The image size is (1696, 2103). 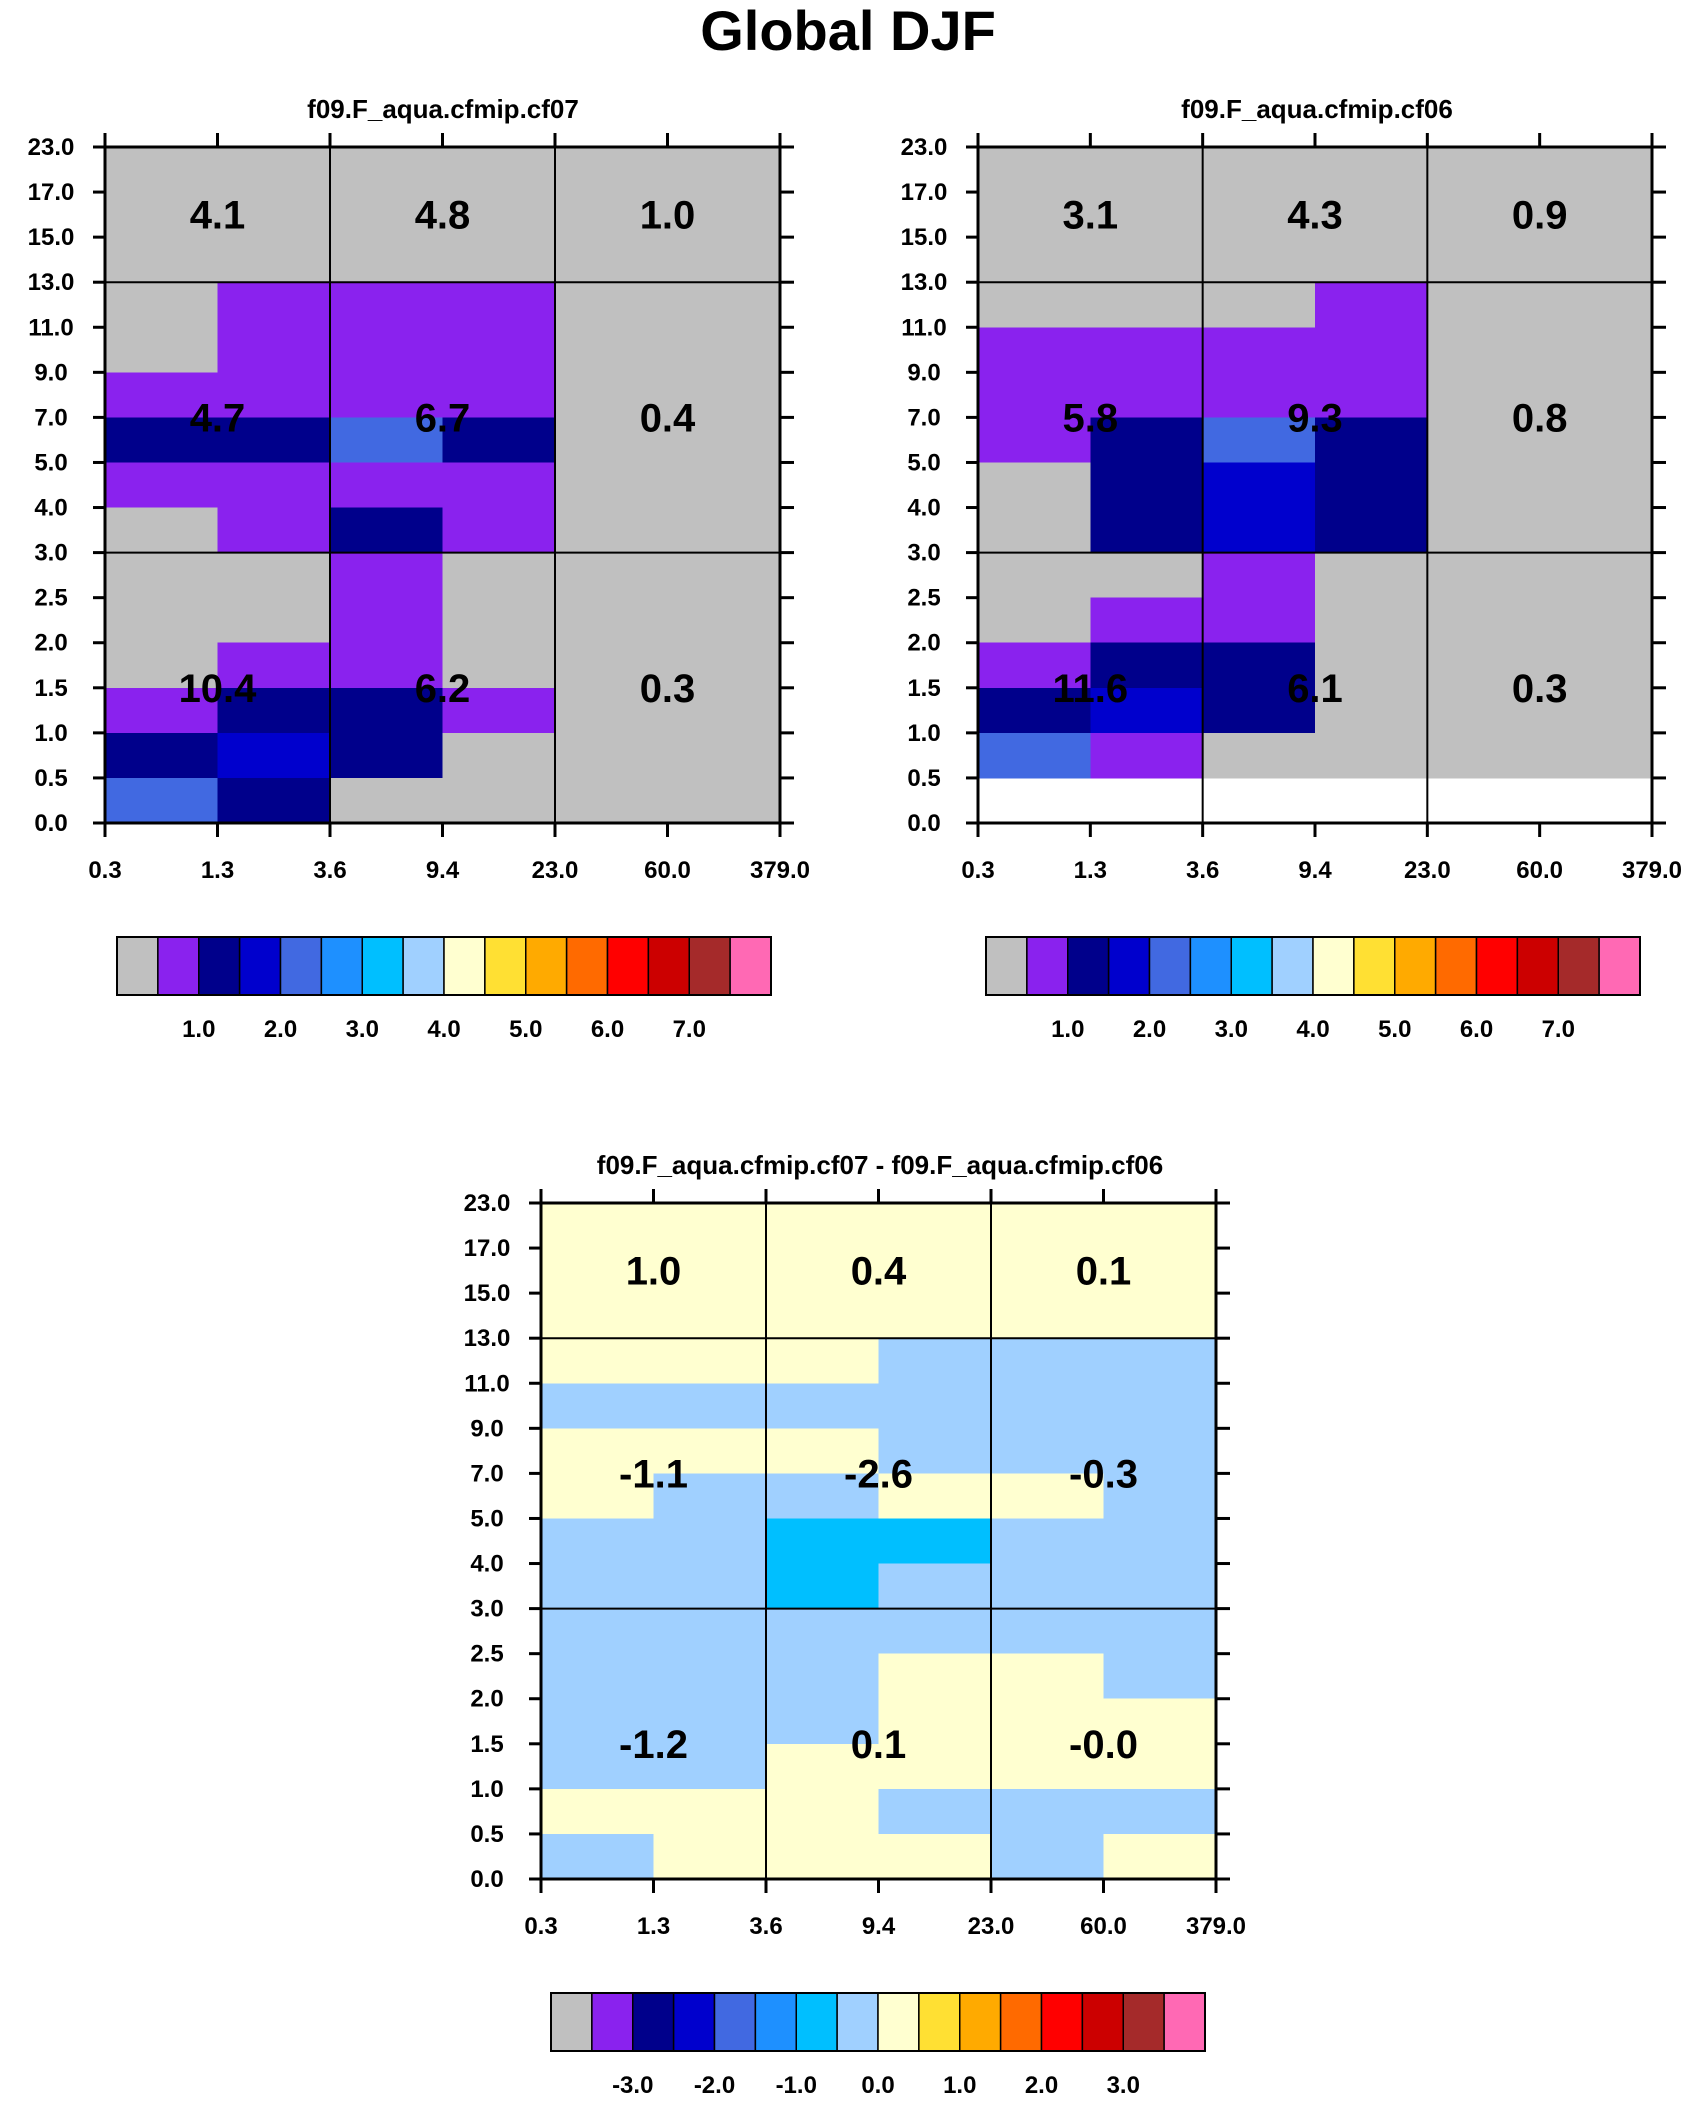 What do you see at coordinates (878, 1474) in the screenshot?
I see `region-value-label: -2.6` at bounding box center [878, 1474].